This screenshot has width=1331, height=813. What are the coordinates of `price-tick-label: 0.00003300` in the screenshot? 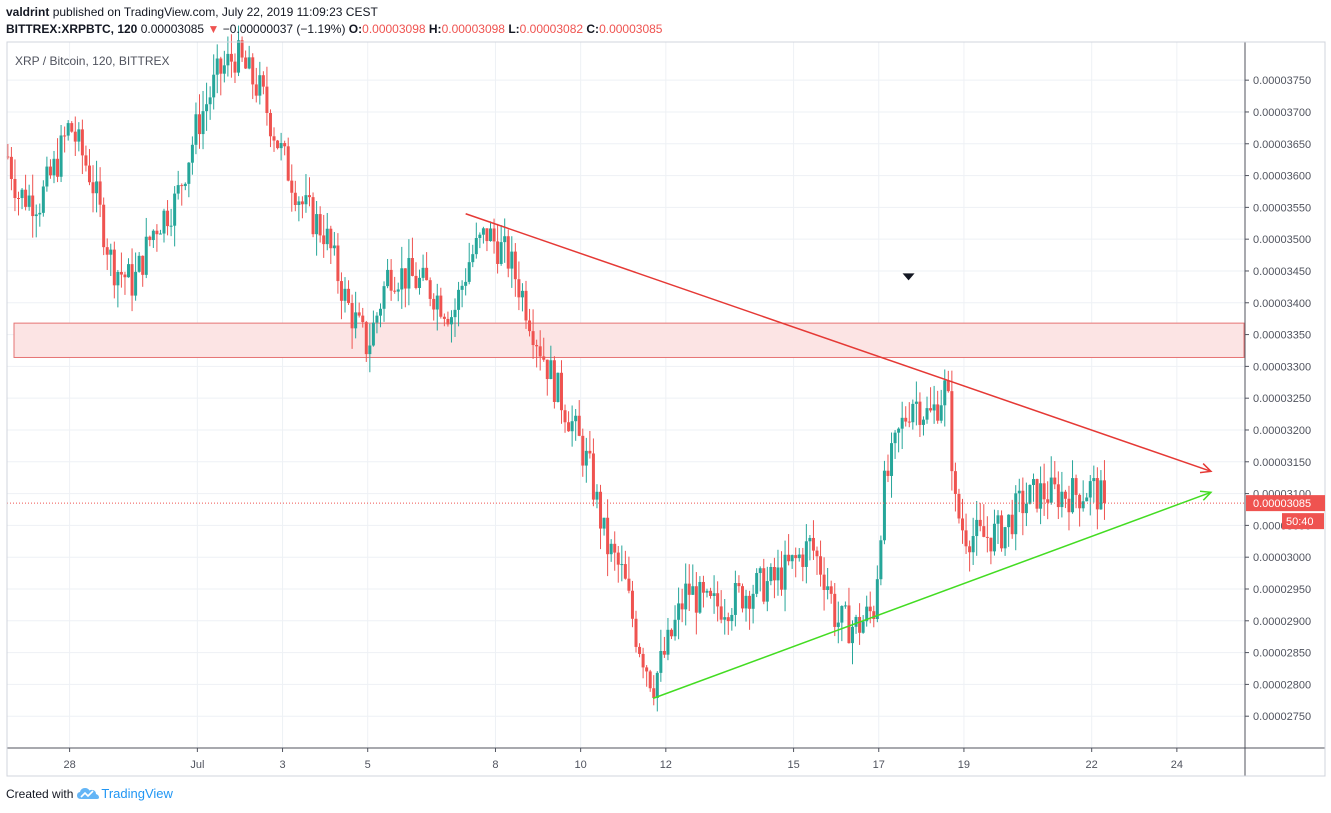 It's located at (1282, 367).